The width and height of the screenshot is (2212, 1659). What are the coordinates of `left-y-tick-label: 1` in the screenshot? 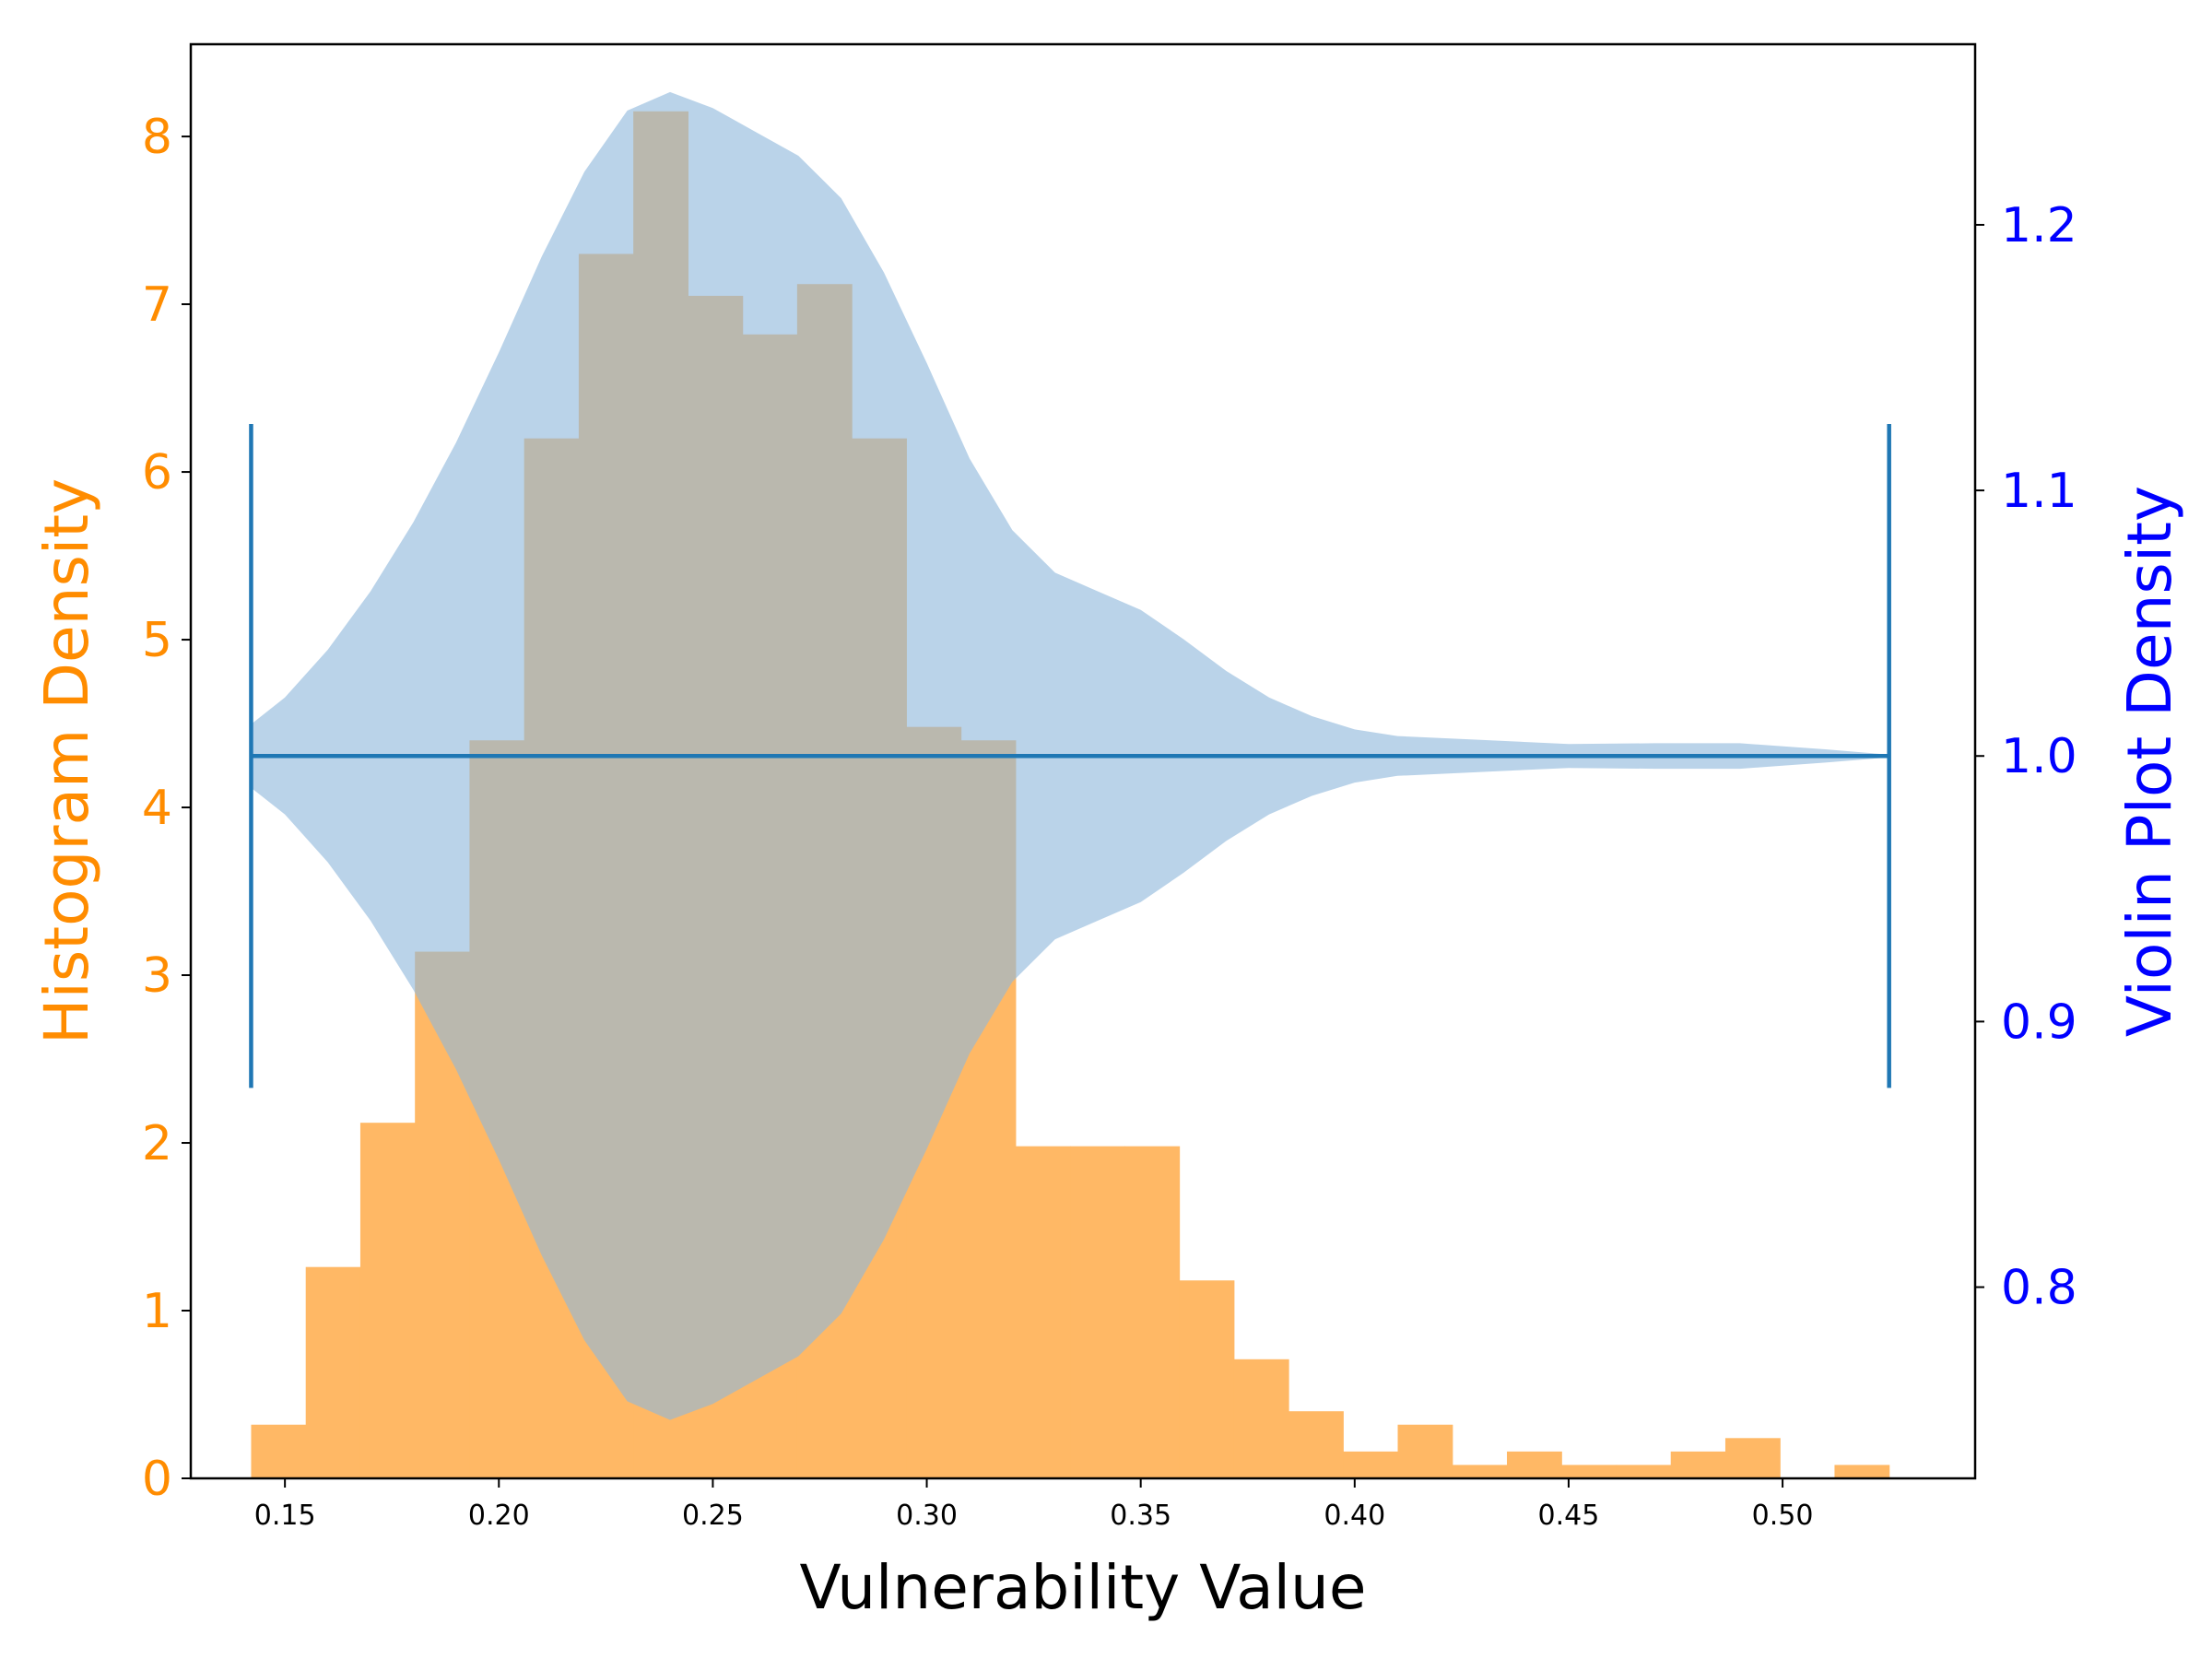 It's located at (157, 1311).